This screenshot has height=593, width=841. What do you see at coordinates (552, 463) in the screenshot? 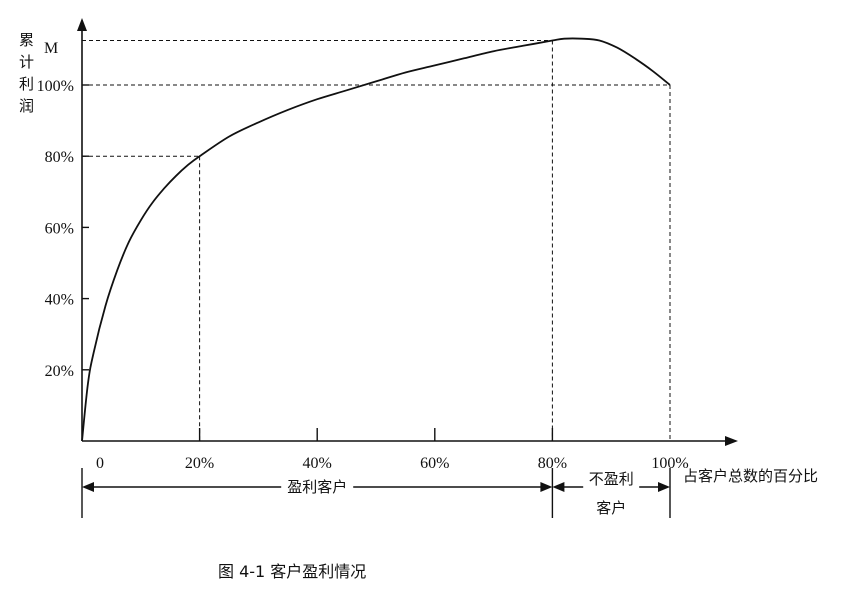
I see `x-tick-label: 80%` at bounding box center [552, 463].